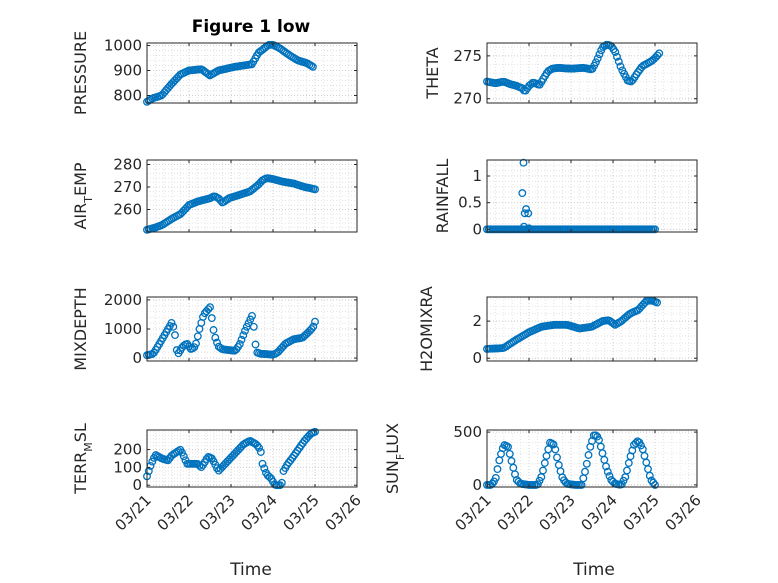 This screenshot has height=583, width=778. Describe the element at coordinates (593, 570) in the screenshot. I see `x-axis-label-right: Time` at that location.